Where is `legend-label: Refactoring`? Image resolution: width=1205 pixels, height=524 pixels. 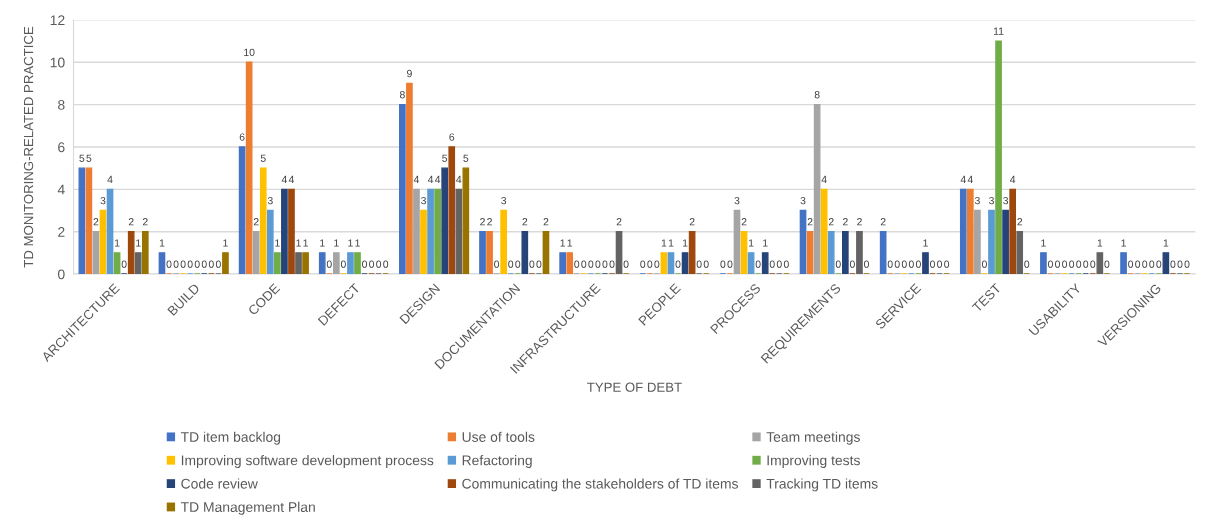 legend-label: Refactoring is located at coordinates (497, 462).